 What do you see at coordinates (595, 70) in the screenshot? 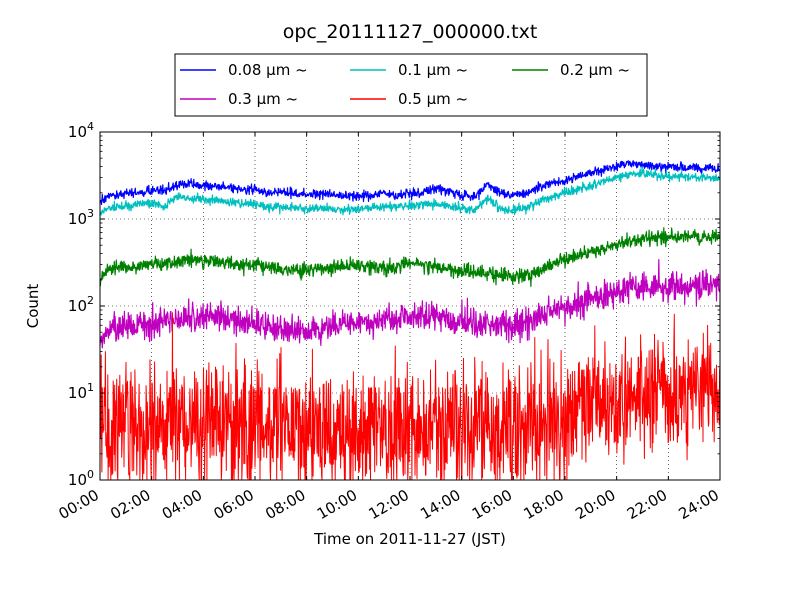
I see `legend-label: 0.2 μm ~` at bounding box center [595, 70].